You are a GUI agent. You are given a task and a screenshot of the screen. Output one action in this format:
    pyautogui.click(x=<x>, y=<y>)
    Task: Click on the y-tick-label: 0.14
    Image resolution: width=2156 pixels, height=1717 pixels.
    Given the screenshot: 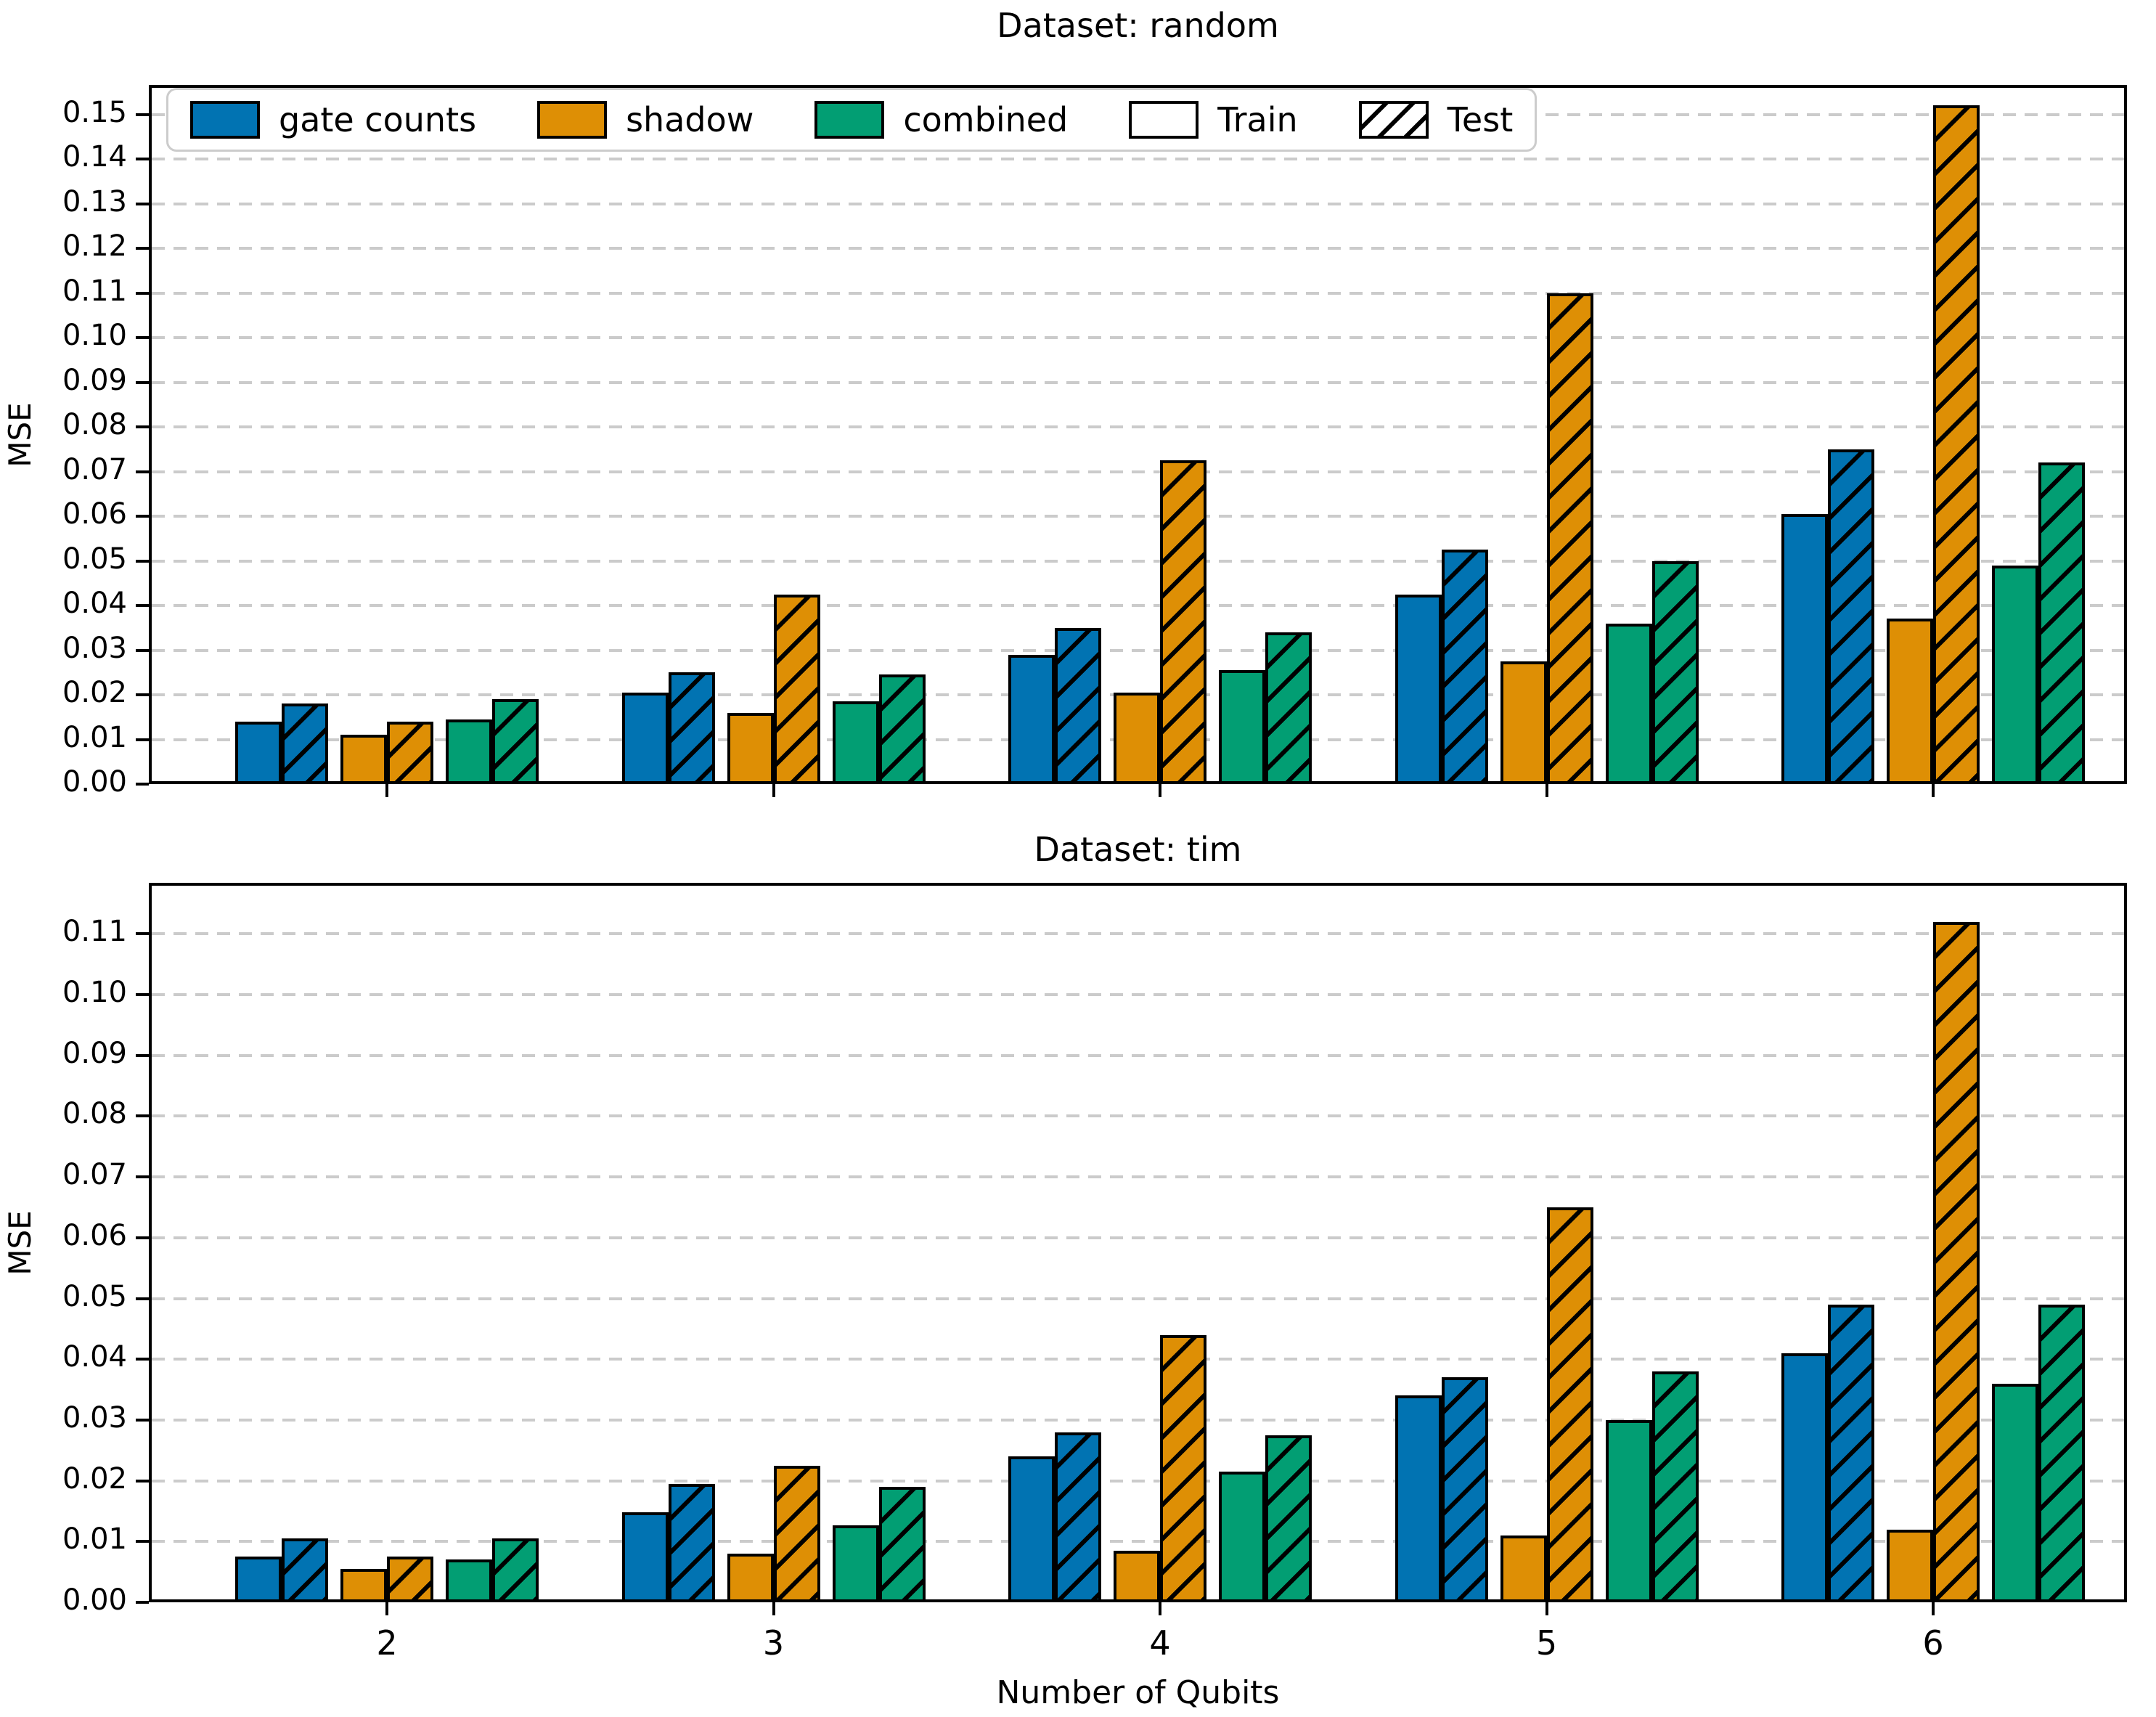 What is the action you would take?
    pyautogui.click(x=95, y=157)
    